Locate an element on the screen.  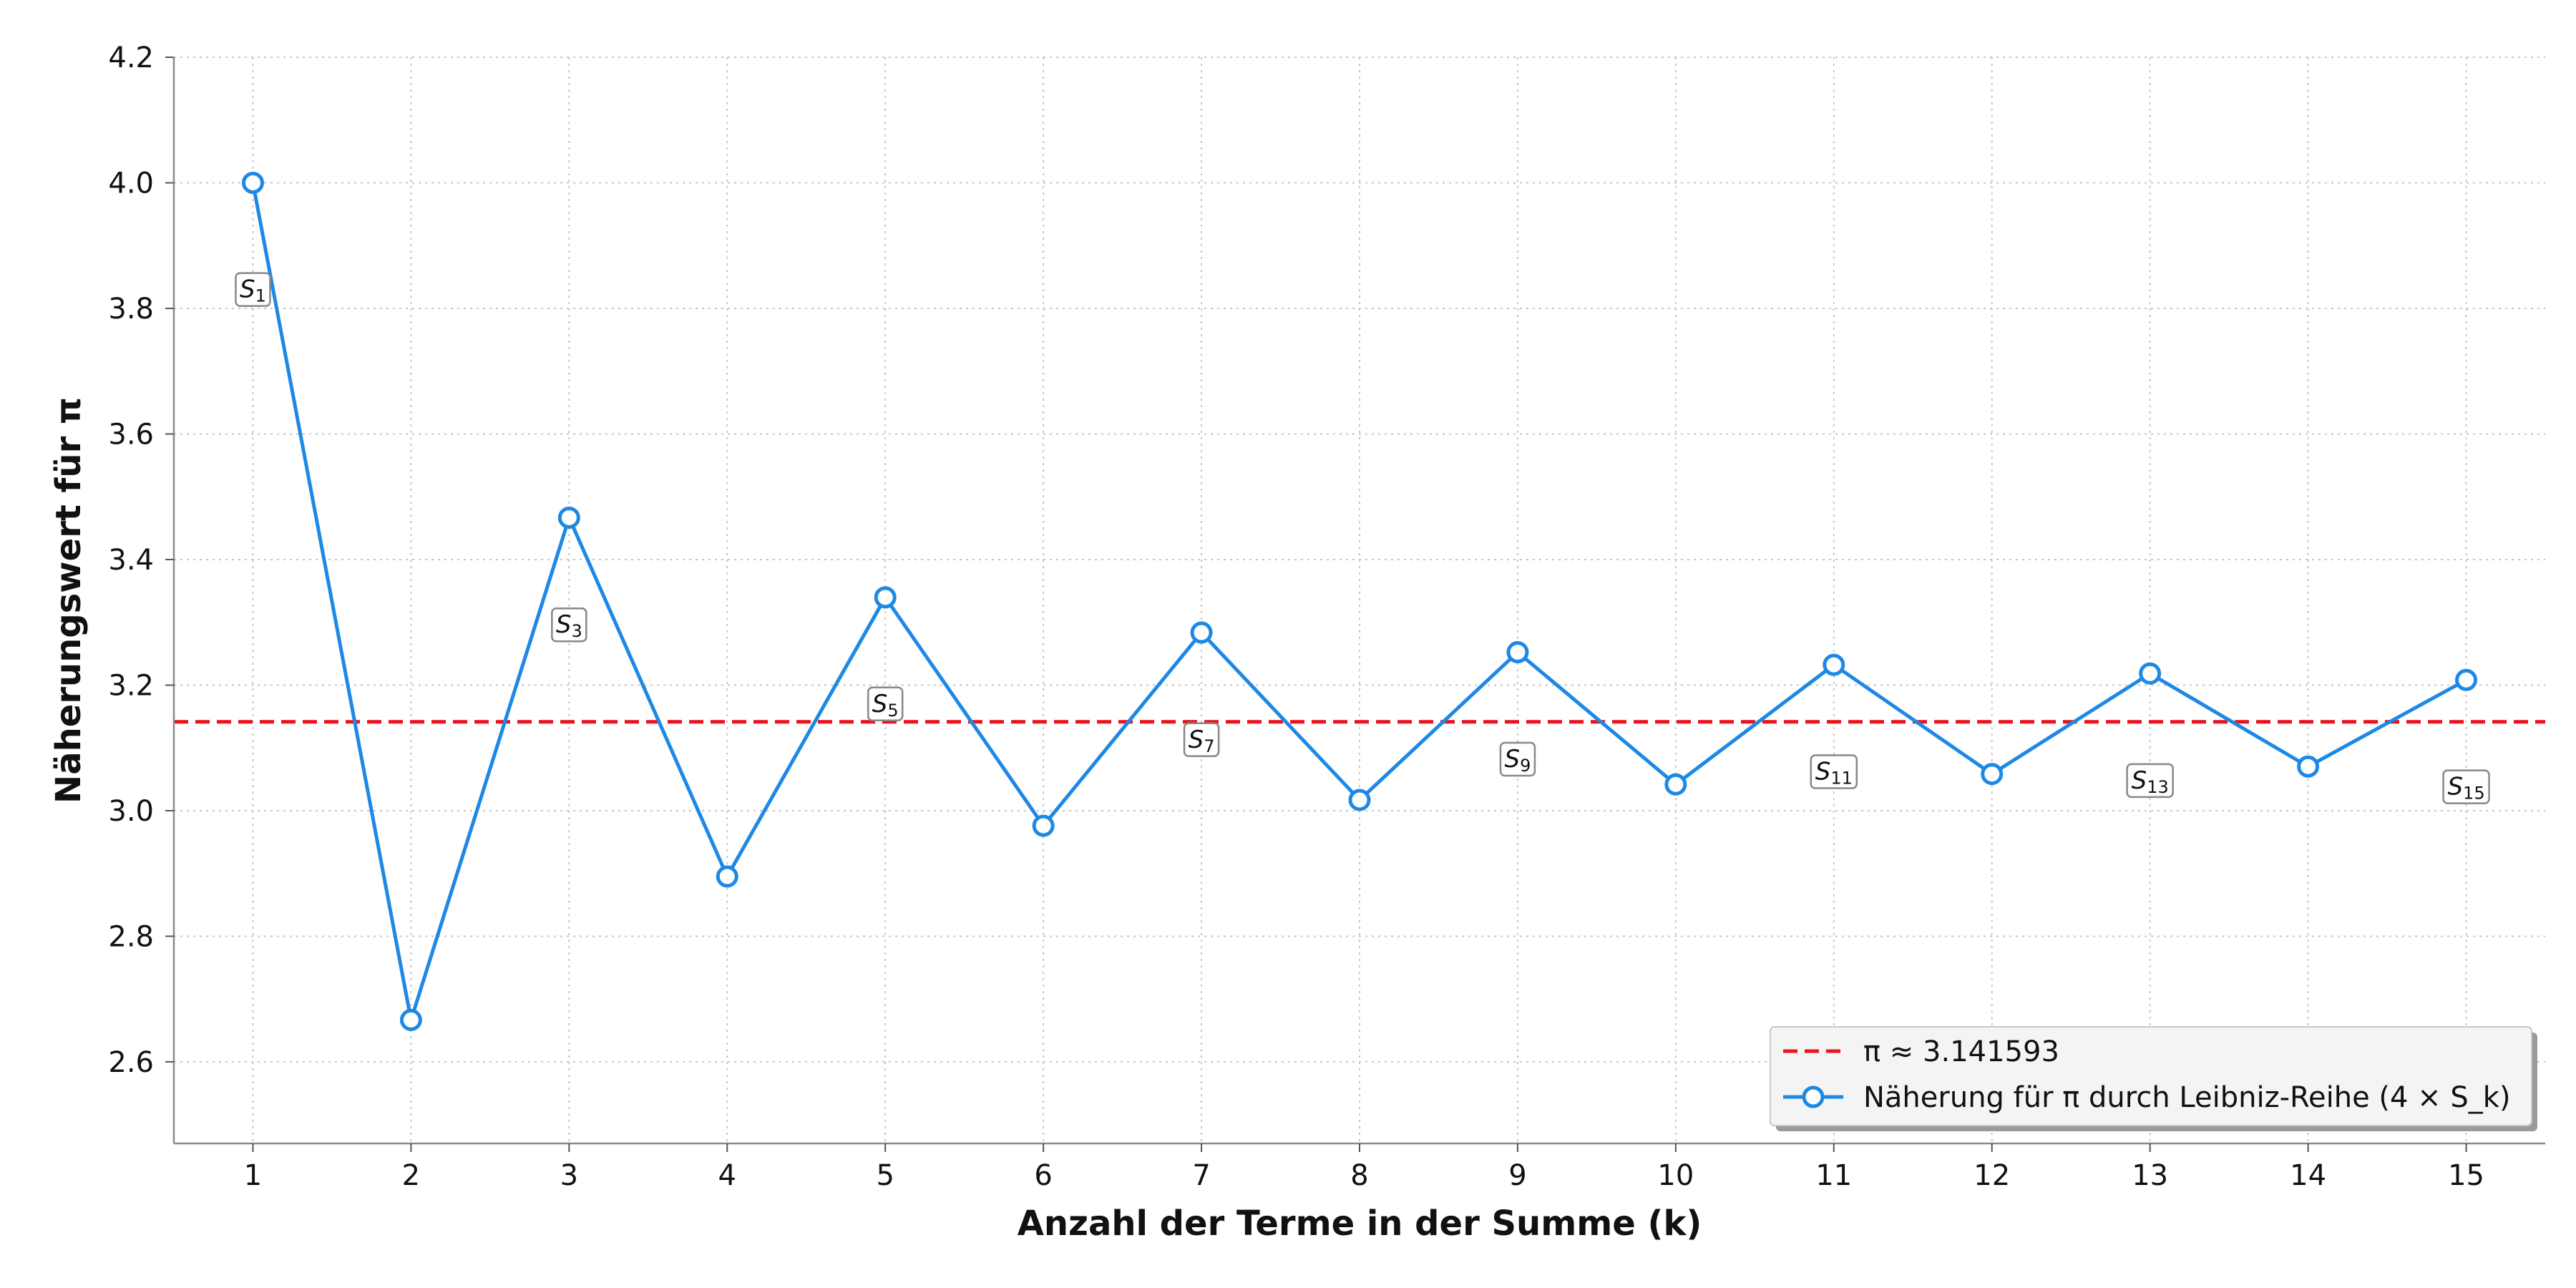
annotation-label: S13 is located at coordinates (2150, 781).